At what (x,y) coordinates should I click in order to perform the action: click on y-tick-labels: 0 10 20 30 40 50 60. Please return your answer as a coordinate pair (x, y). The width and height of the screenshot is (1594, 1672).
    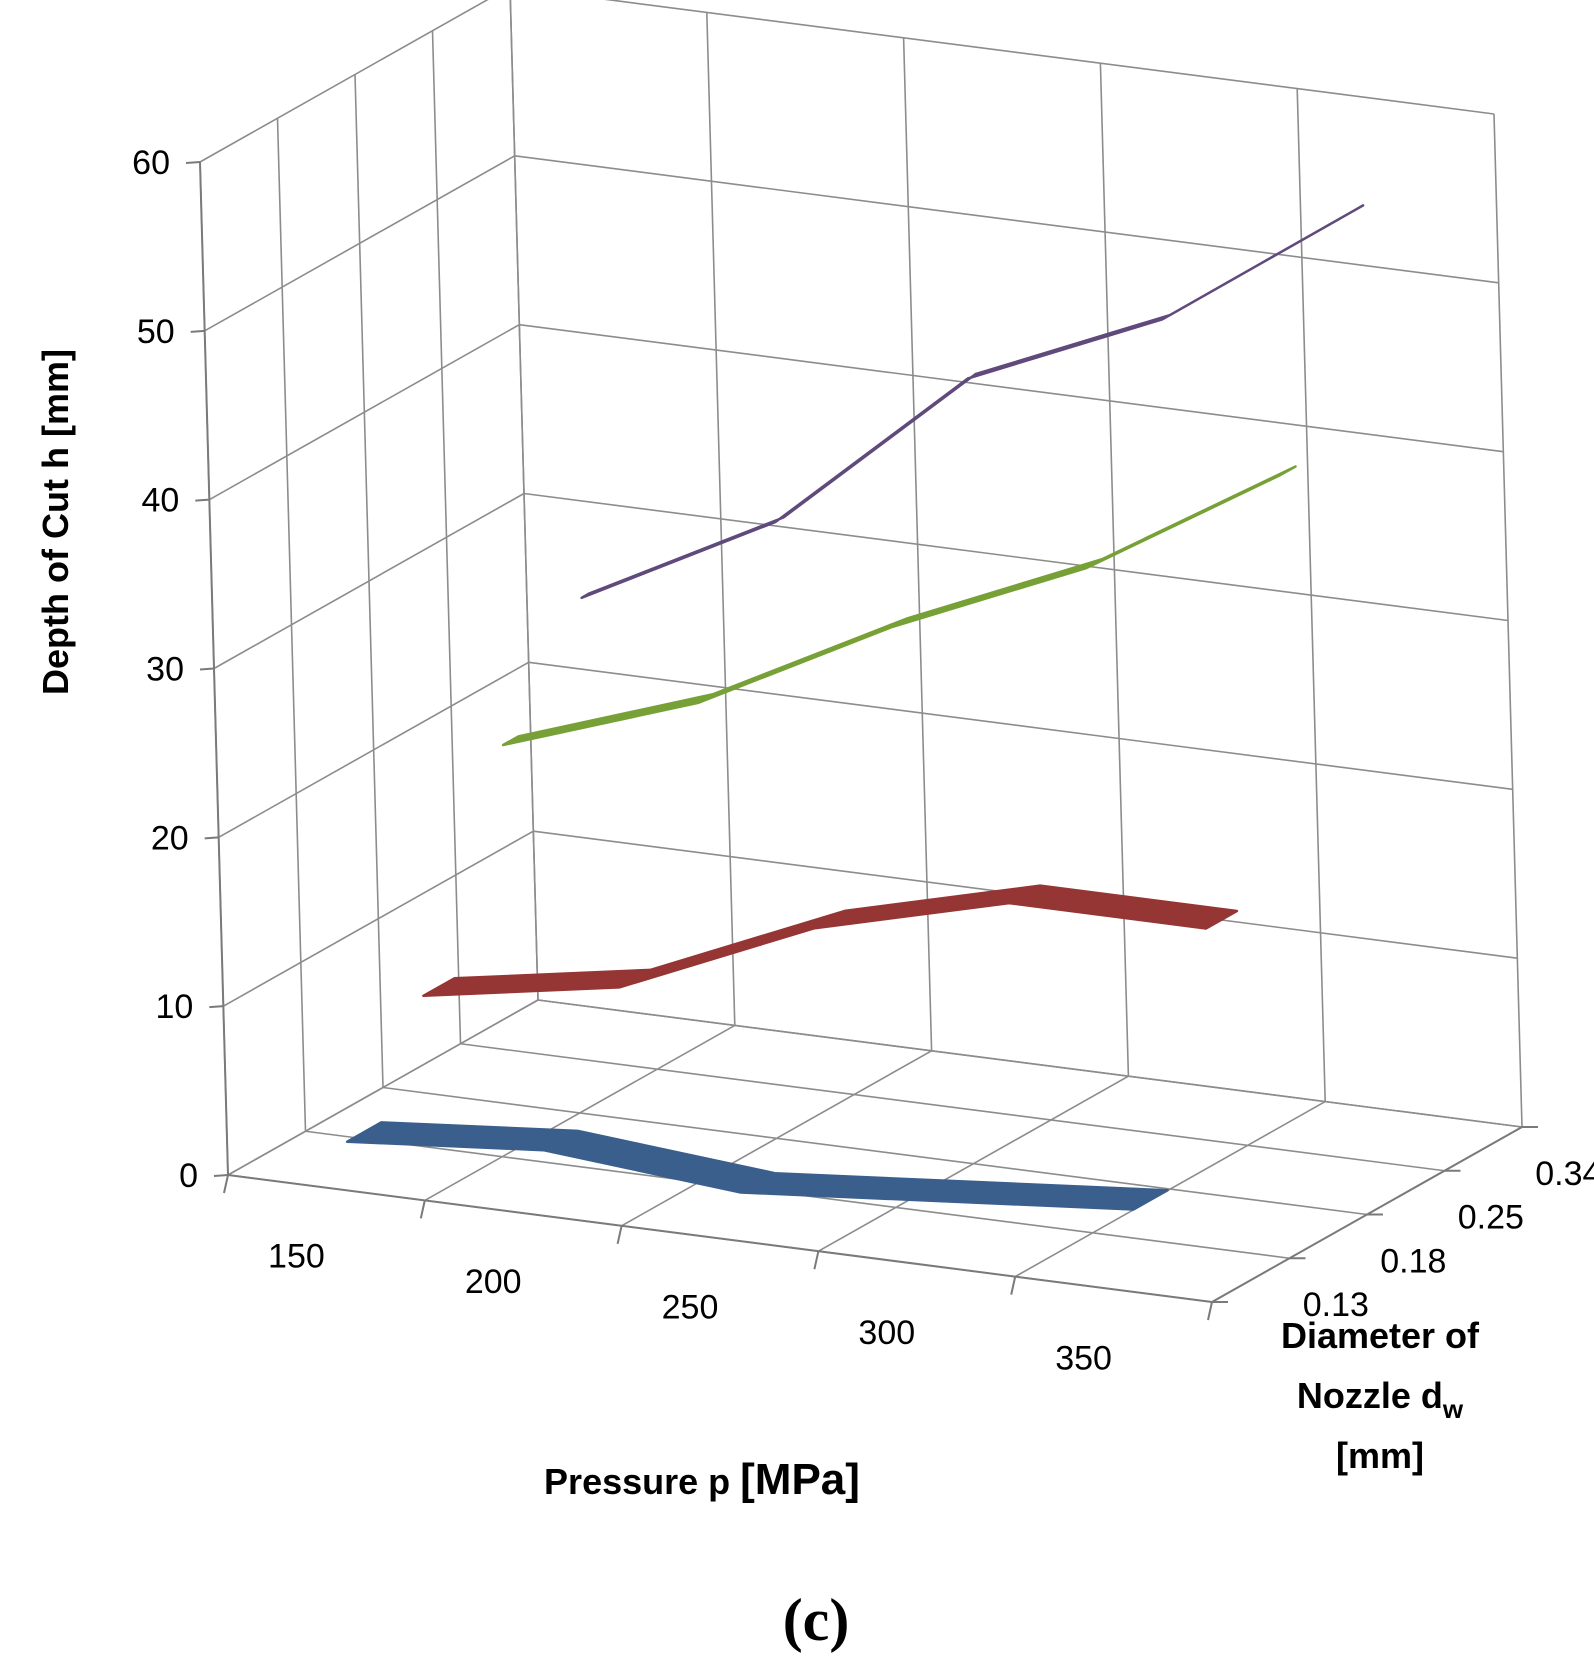
    Looking at the image, I should click on (180, 669).